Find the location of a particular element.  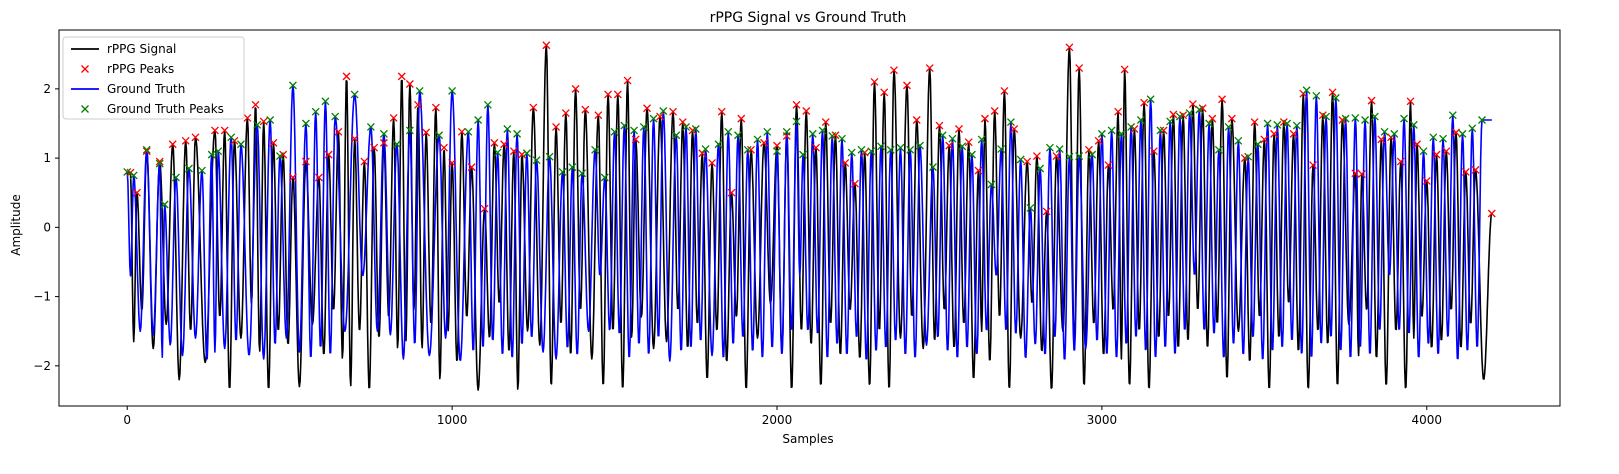

x-tick-label: 1000 is located at coordinates (452, 420).